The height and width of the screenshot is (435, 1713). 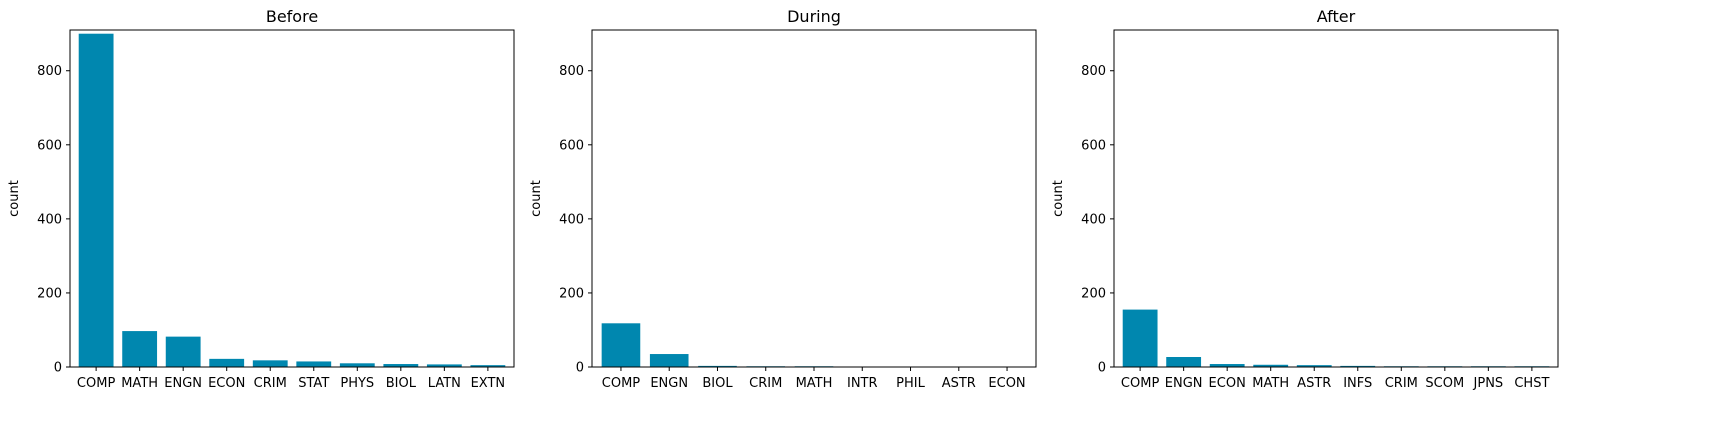 What do you see at coordinates (357, 383) in the screenshot?
I see `x-tick-label: PHYS` at bounding box center [357, 383].